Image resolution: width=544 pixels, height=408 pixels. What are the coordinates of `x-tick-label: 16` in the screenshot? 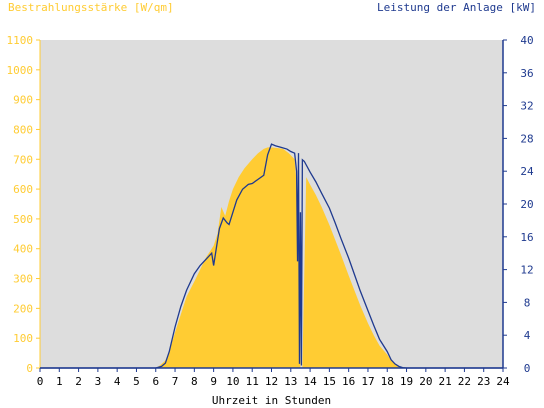 It's located at (348, 381).